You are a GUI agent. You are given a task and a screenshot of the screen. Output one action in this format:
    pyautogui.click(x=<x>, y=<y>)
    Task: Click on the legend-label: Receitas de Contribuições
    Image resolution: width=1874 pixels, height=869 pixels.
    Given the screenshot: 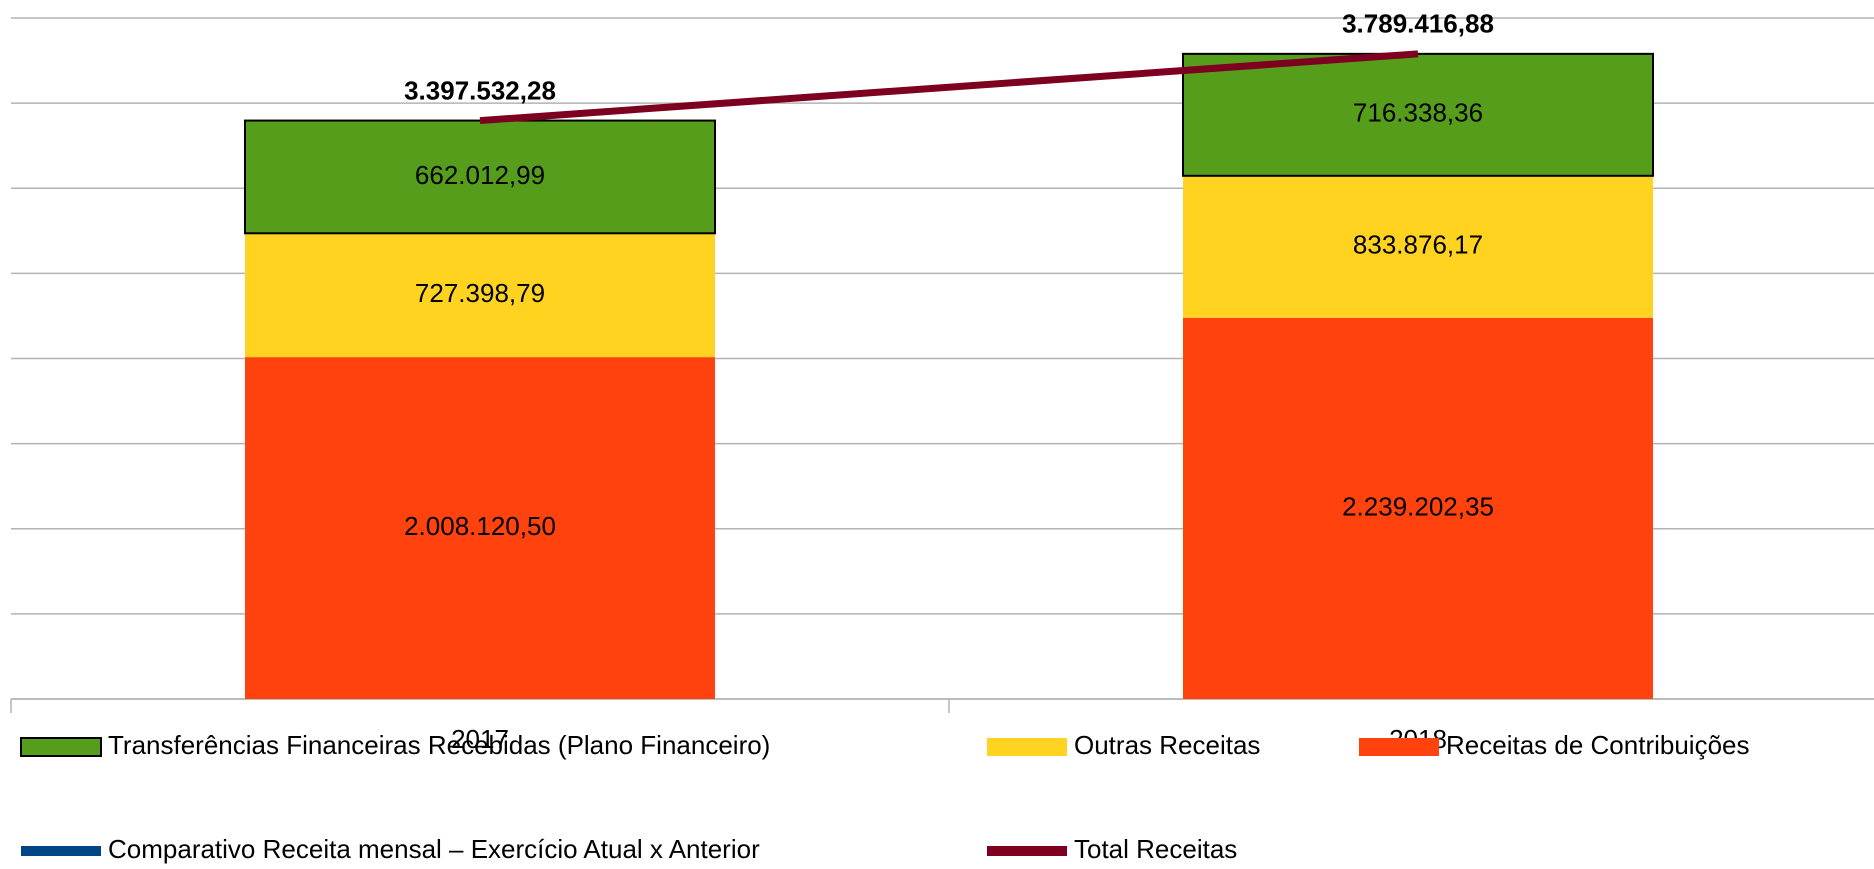 What is the action you would take?
    pyautogui.click(x=1598, y=745)
    